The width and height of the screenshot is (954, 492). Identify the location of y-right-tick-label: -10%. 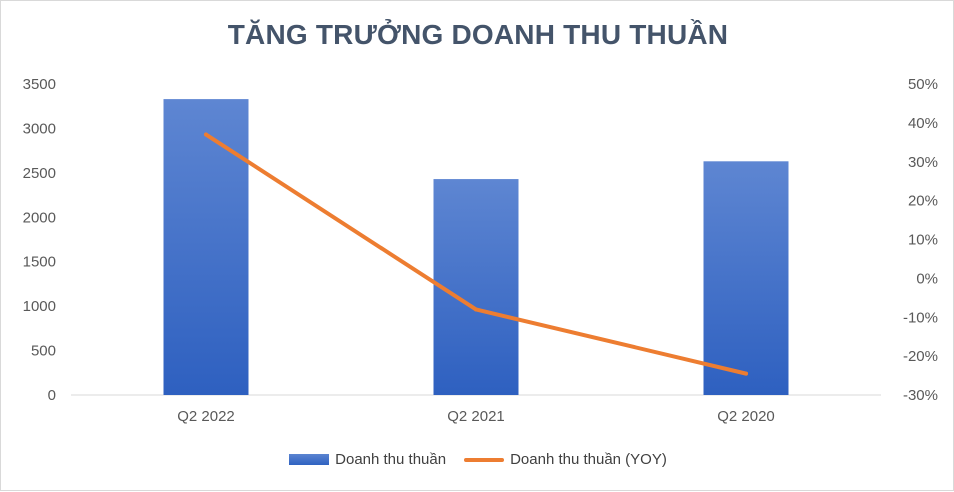
(920, 317).